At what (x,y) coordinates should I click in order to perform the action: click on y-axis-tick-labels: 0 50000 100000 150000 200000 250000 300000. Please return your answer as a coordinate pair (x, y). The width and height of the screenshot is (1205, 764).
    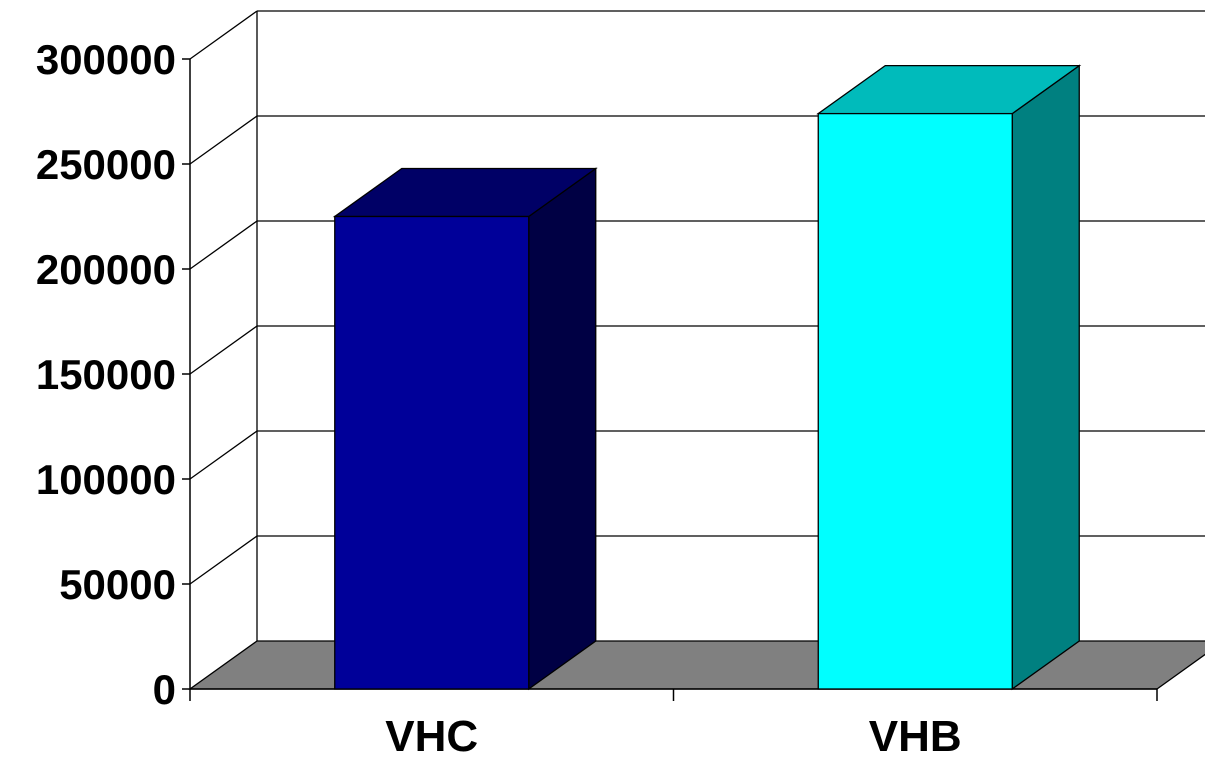
    Looking at the image, I should click on (106, 374).